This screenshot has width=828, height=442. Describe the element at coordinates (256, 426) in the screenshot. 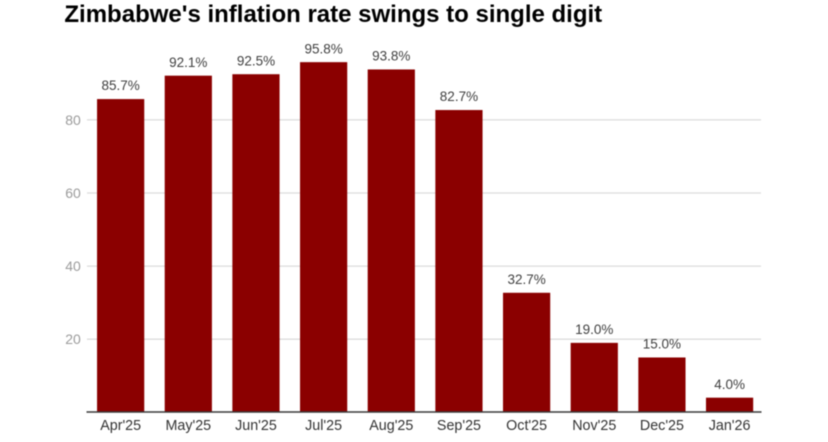

I see `svg-text: Jun'25` at that location.